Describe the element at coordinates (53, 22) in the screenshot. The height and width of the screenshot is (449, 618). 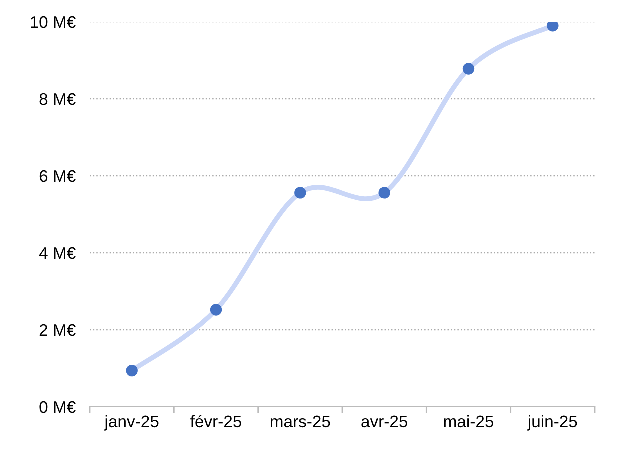
I see `y-tick-label: 10 M€` at that location.